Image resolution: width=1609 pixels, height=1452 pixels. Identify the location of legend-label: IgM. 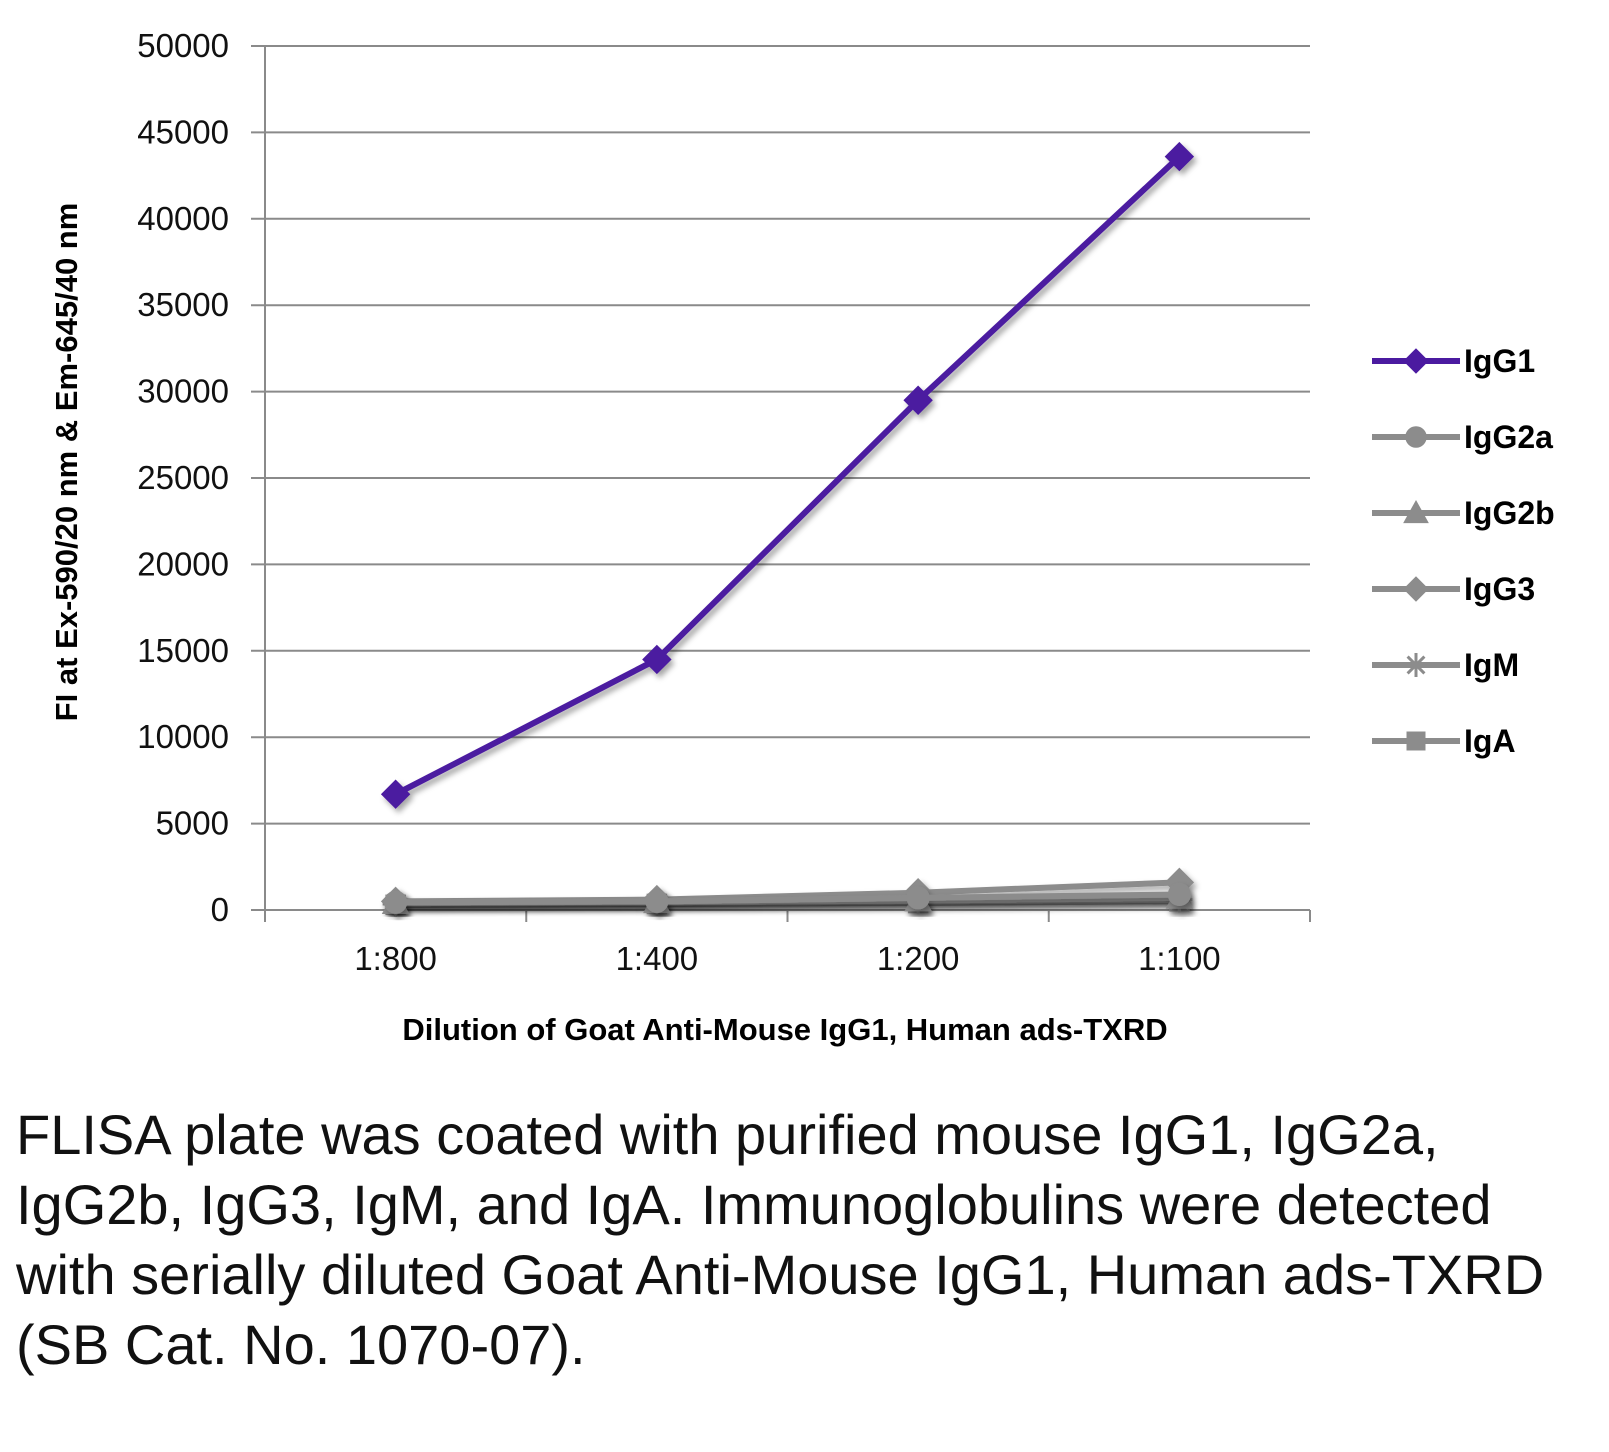
(1491, 665).